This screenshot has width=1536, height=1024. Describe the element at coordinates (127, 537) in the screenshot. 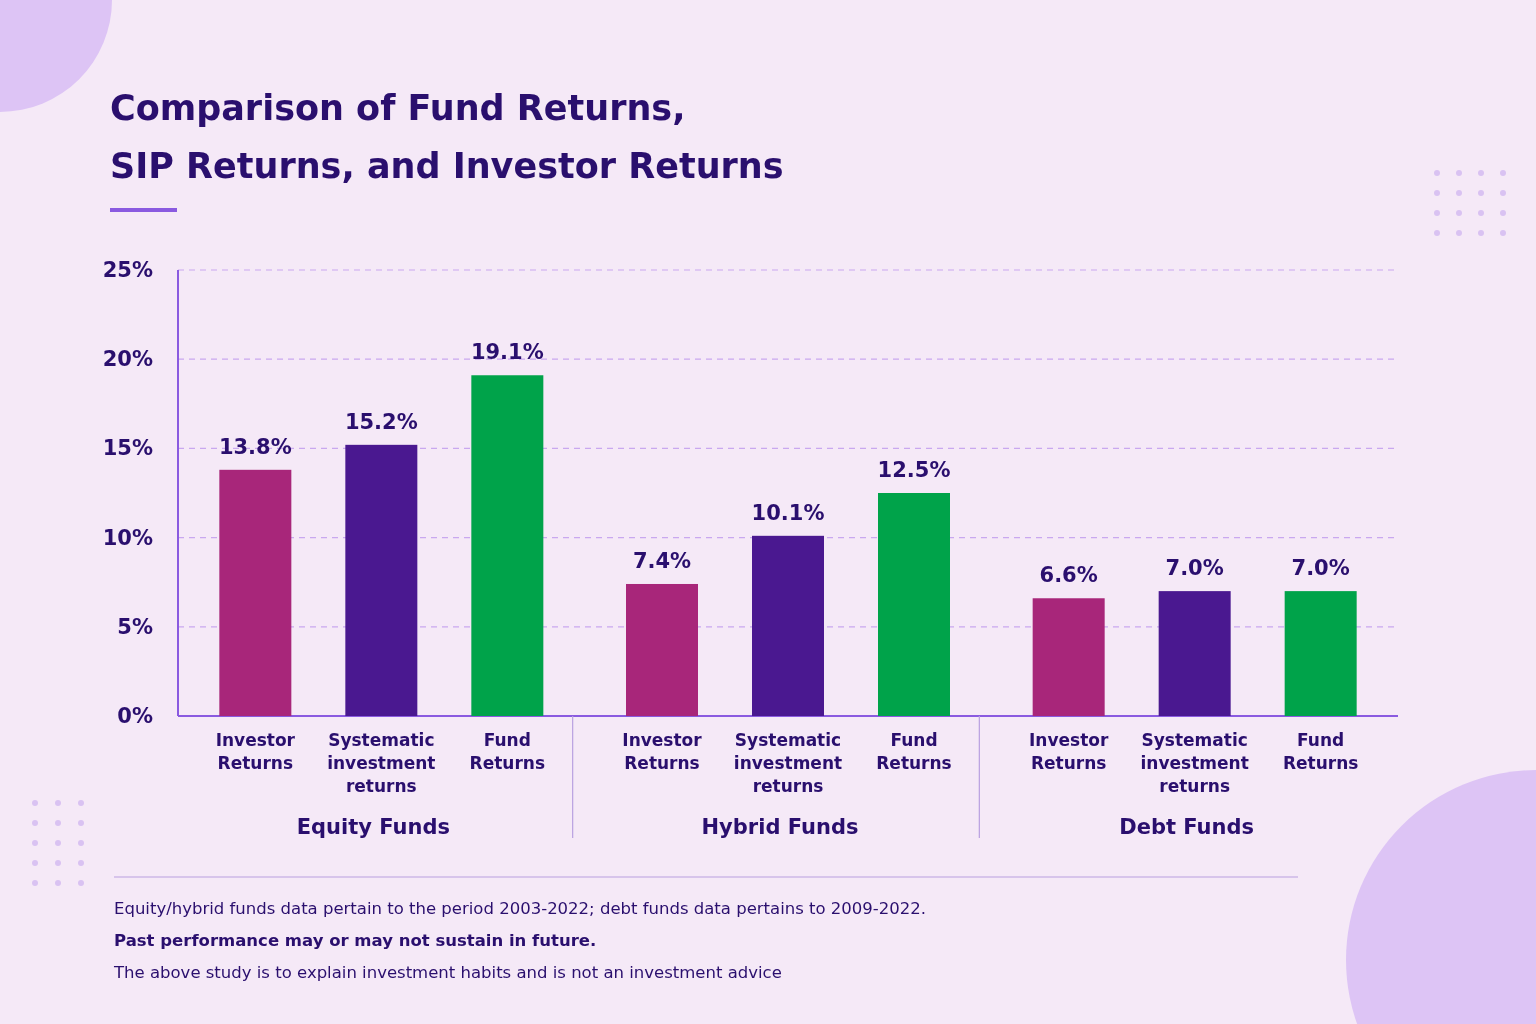

I see `y-tick-label: 10%` at that location.